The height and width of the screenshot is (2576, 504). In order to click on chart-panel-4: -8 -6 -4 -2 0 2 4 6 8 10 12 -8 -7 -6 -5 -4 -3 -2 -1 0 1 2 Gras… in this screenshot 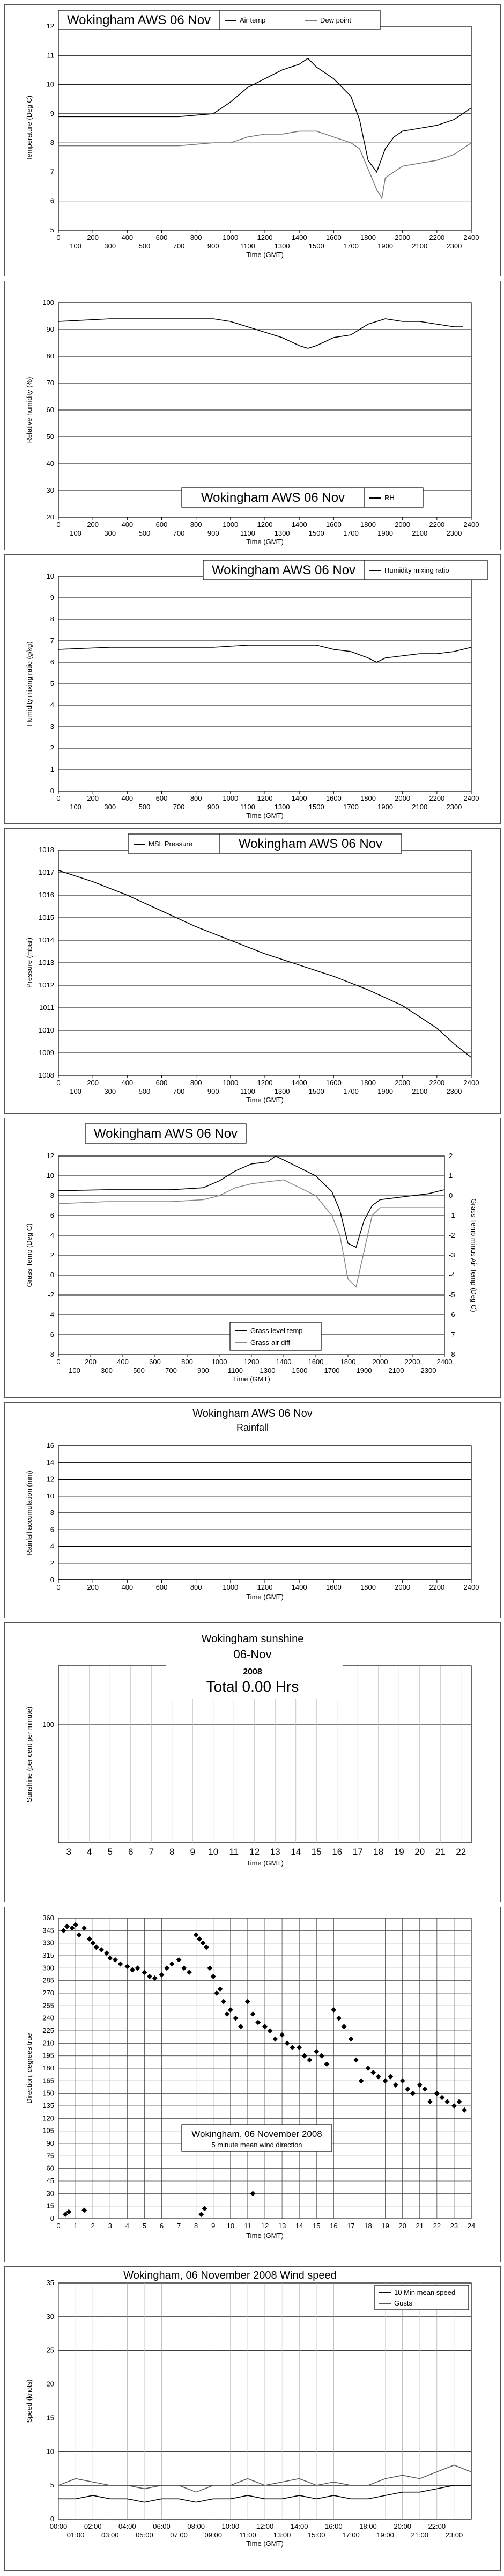, I will do `click(252, 1258)`.